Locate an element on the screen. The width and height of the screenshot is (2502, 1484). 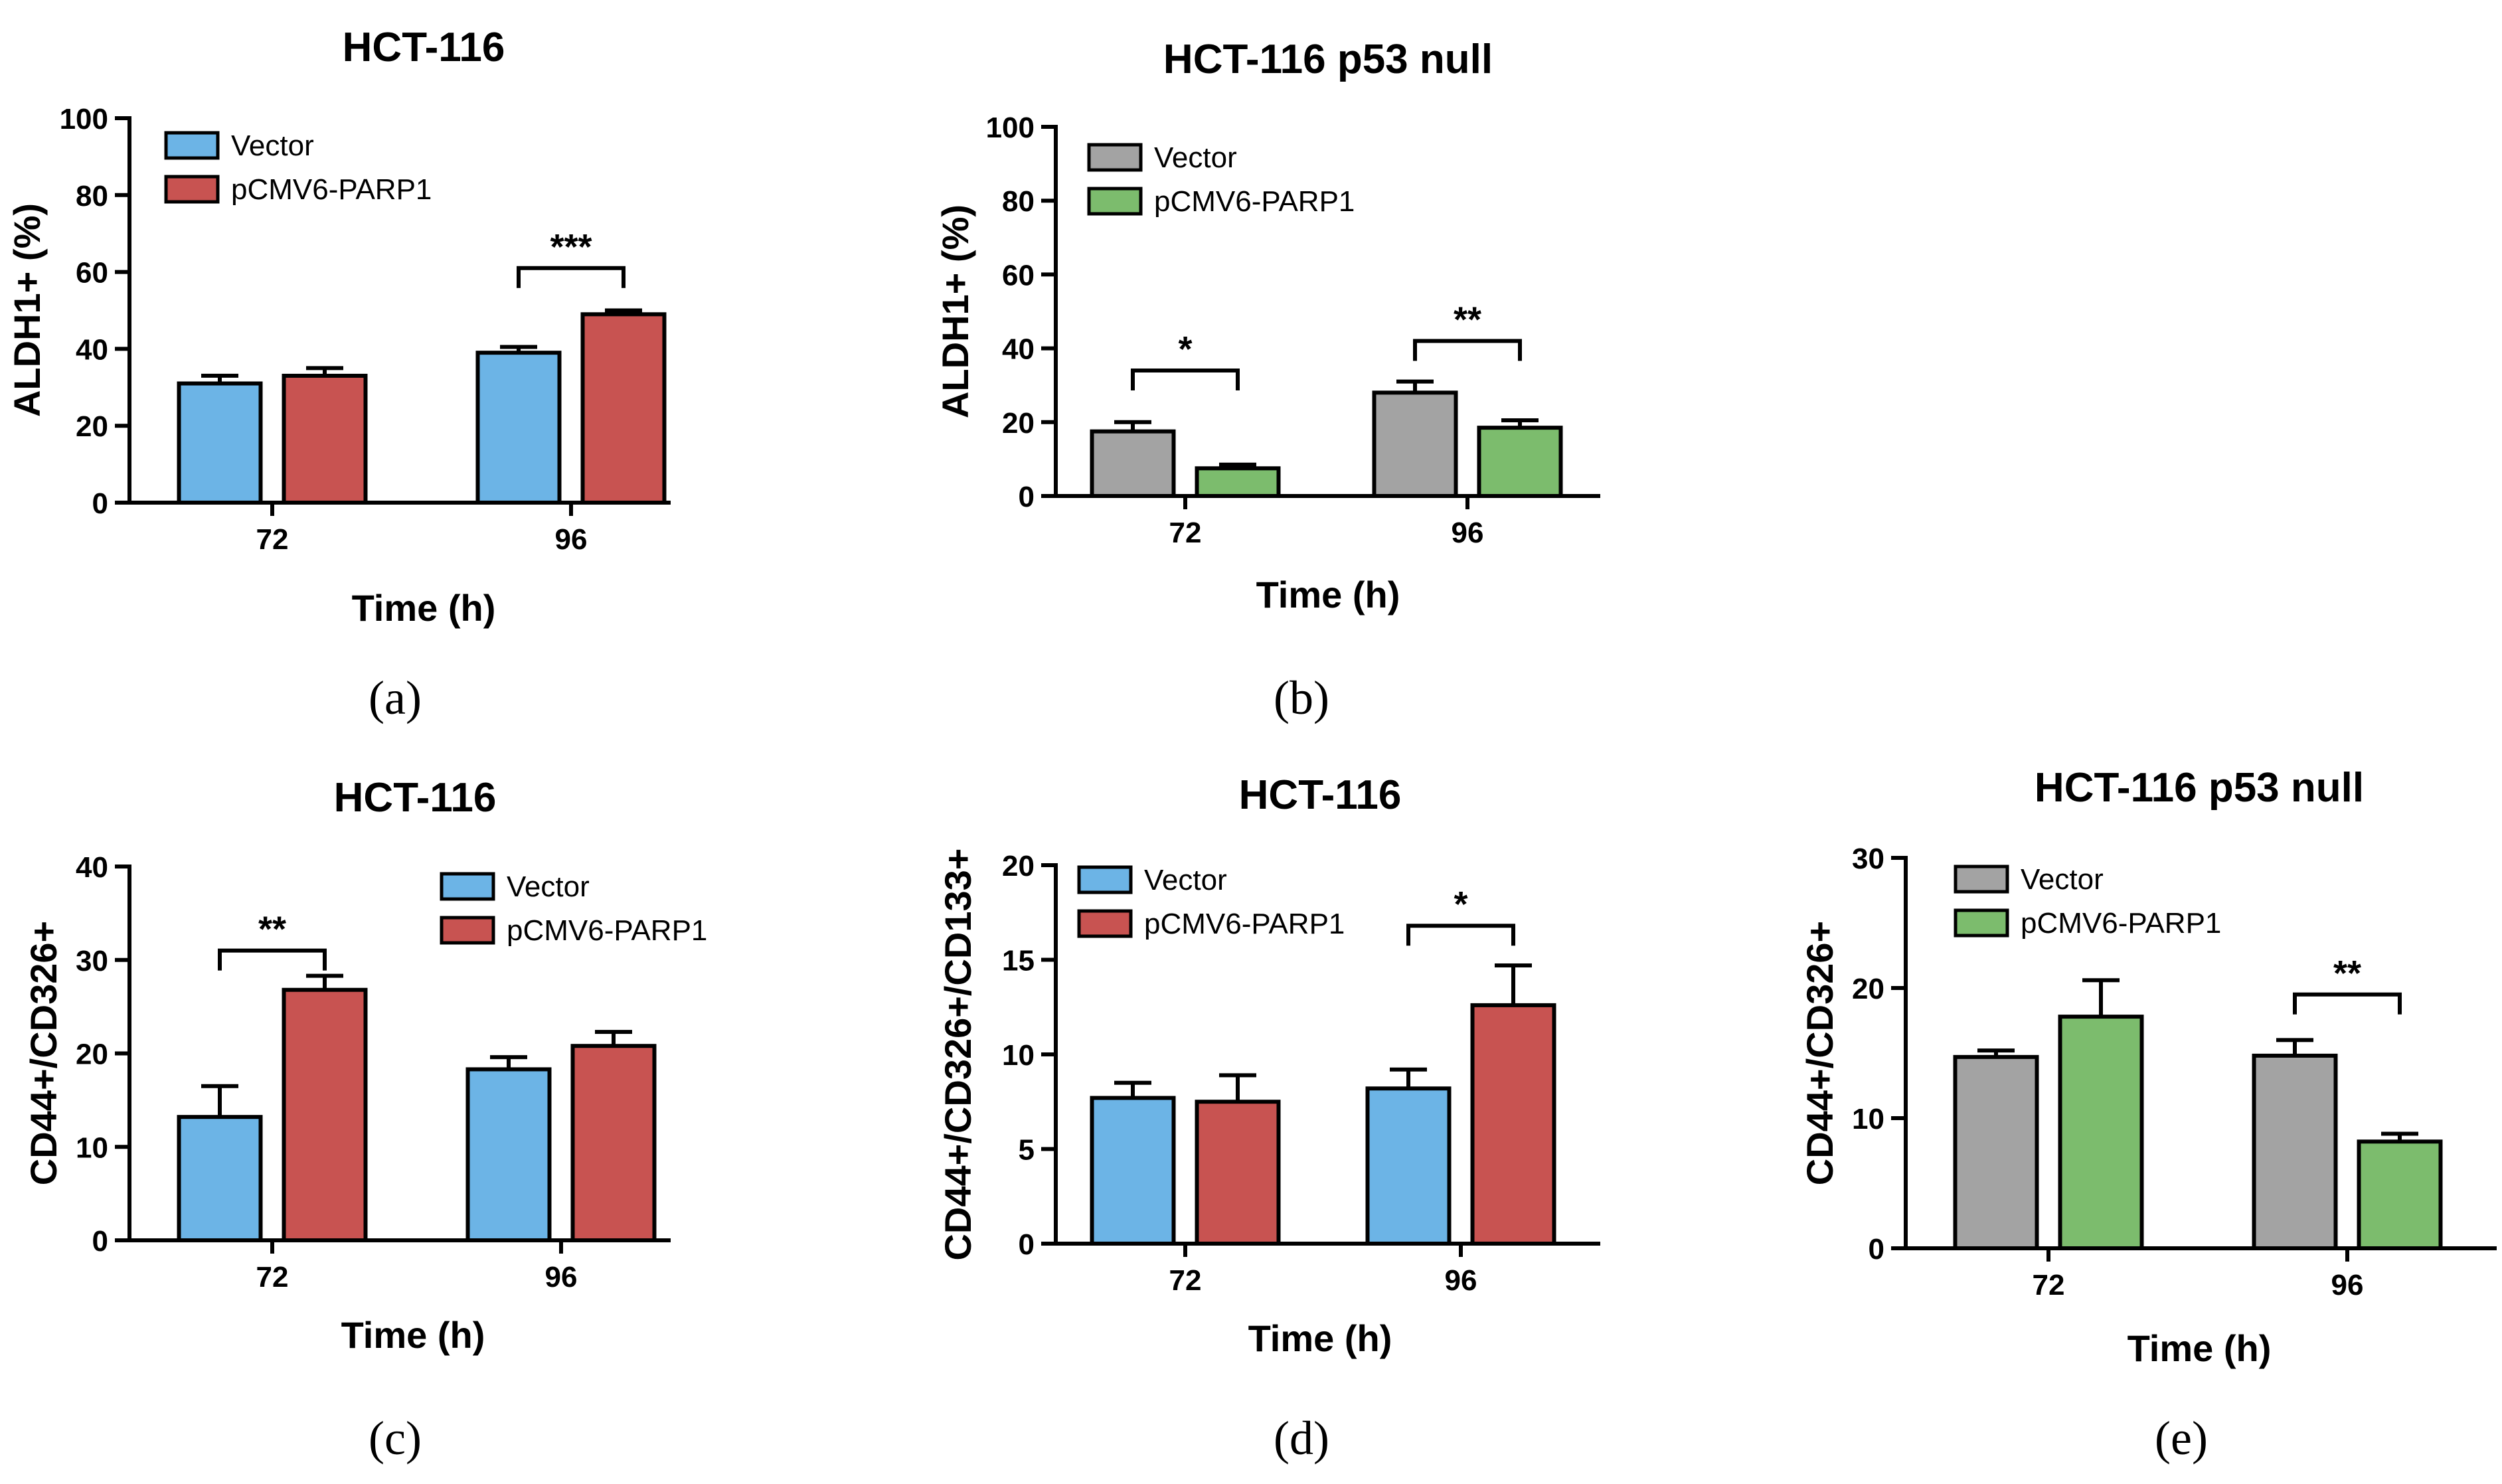
significance-label: *** is located at coordinates (571, 247).